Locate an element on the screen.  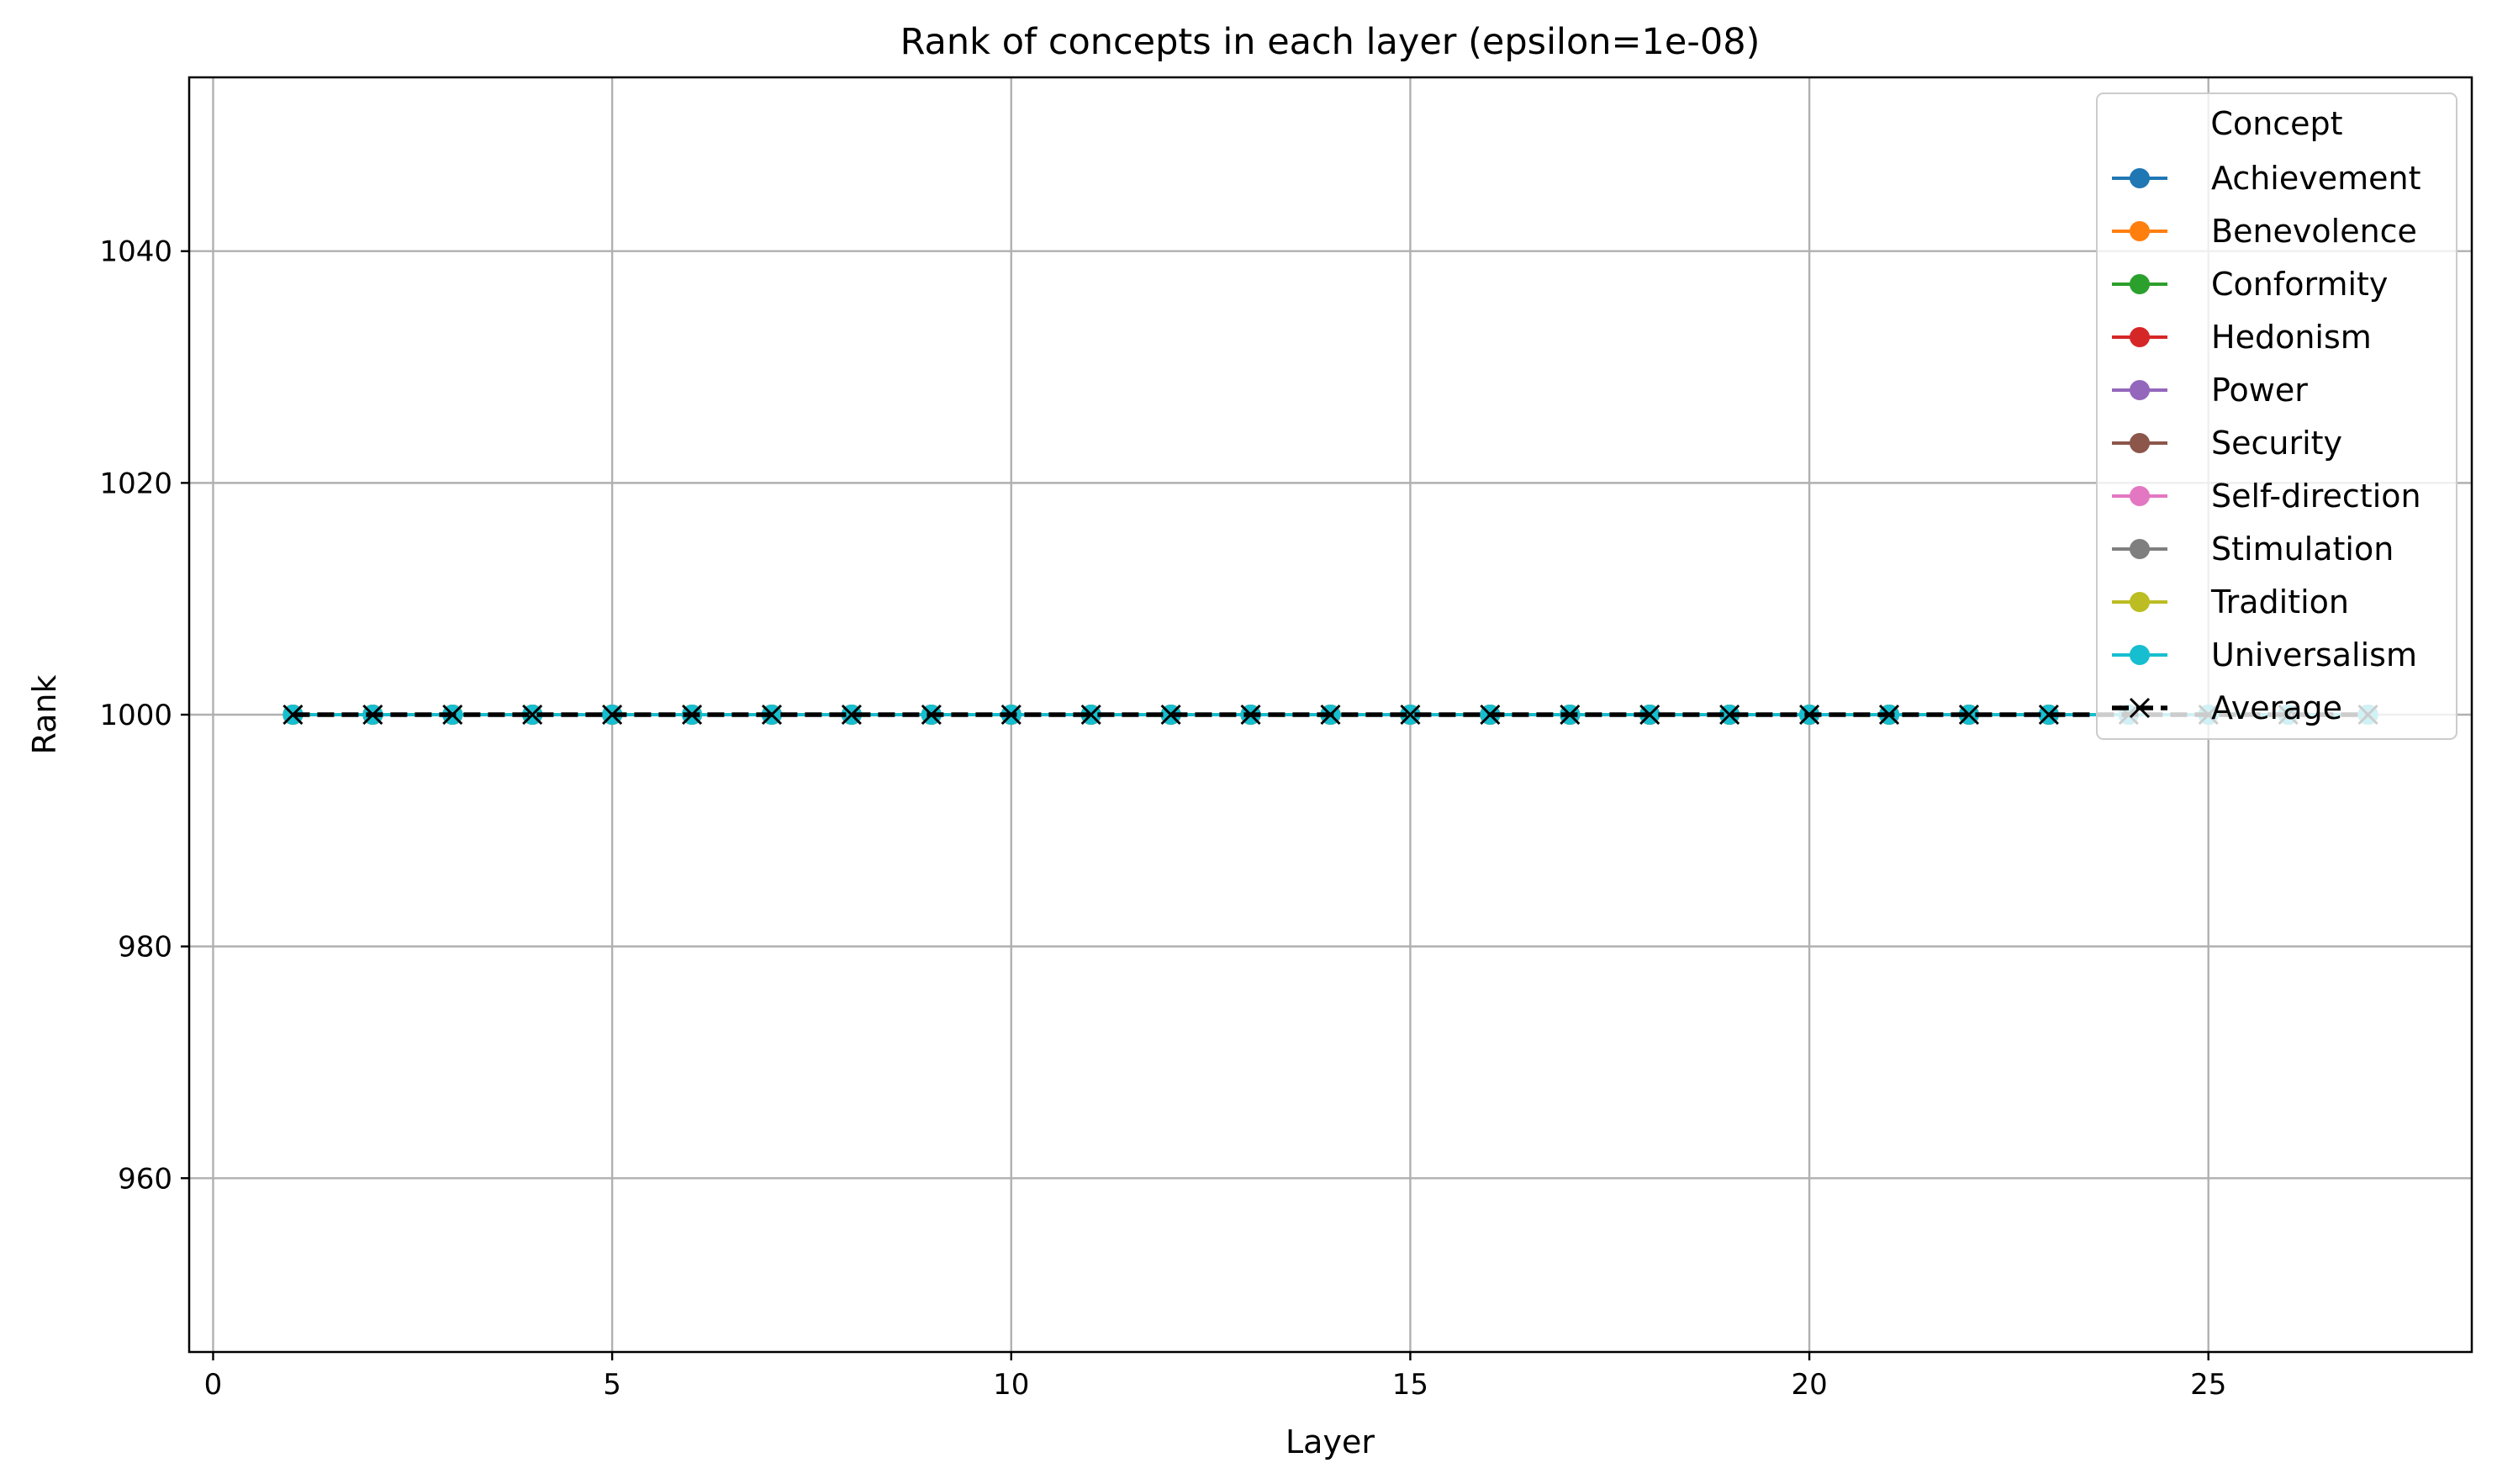
x-tick-label: 10 is located at coordinates (1011, 1385).